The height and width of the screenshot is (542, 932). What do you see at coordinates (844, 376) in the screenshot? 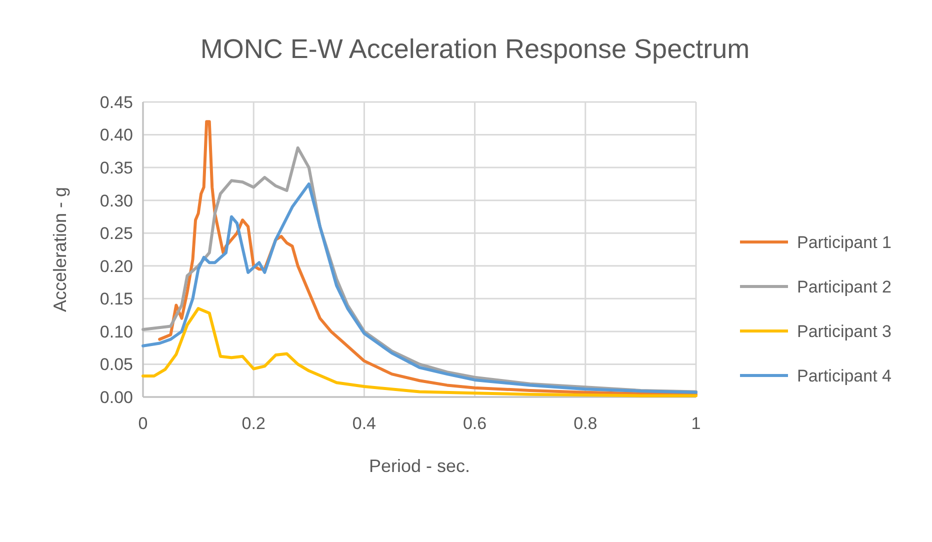
I see `legend-label: Participant 4` at bounding box center [844, 376].